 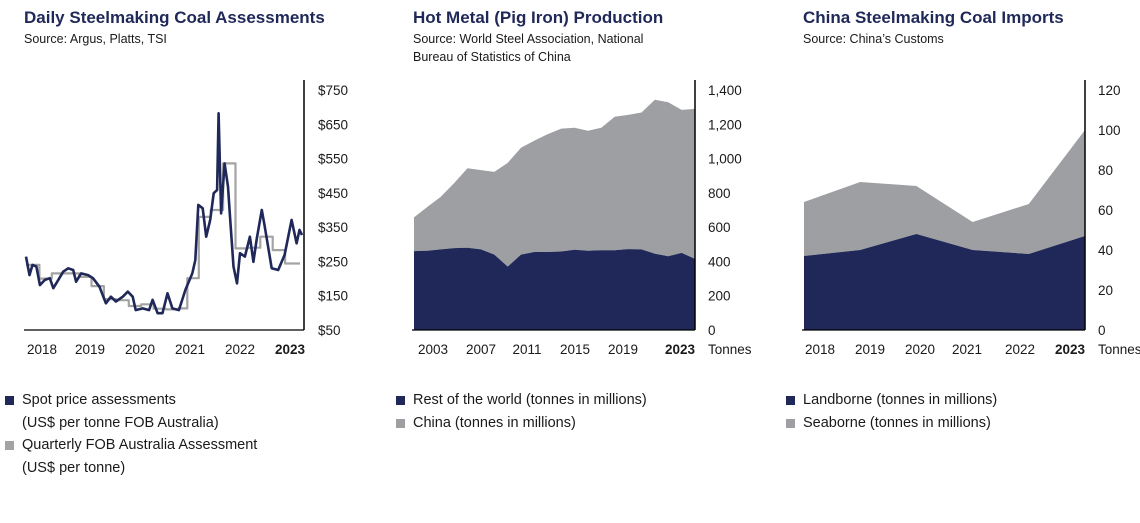 I want to click on chart3-title: China Steelmaking Coal Imports, so click(x=933, y=17).